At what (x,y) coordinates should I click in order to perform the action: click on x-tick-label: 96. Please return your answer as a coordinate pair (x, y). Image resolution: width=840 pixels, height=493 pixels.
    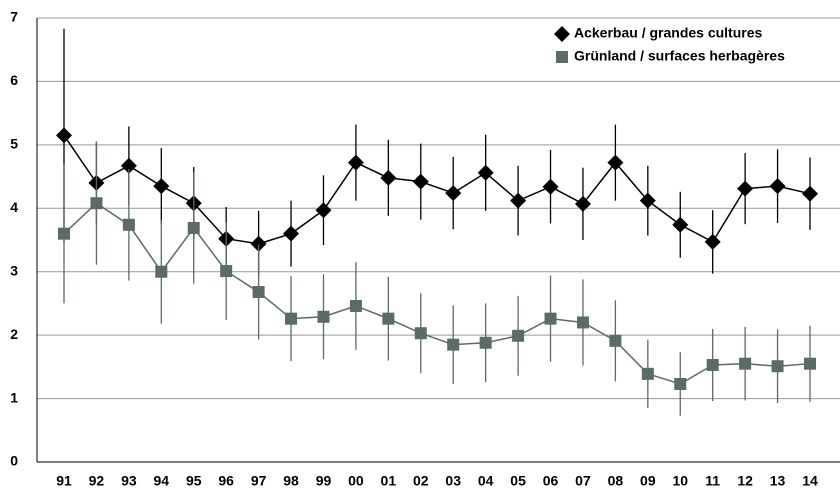
    Looking at the image, I should click on (226, 481).